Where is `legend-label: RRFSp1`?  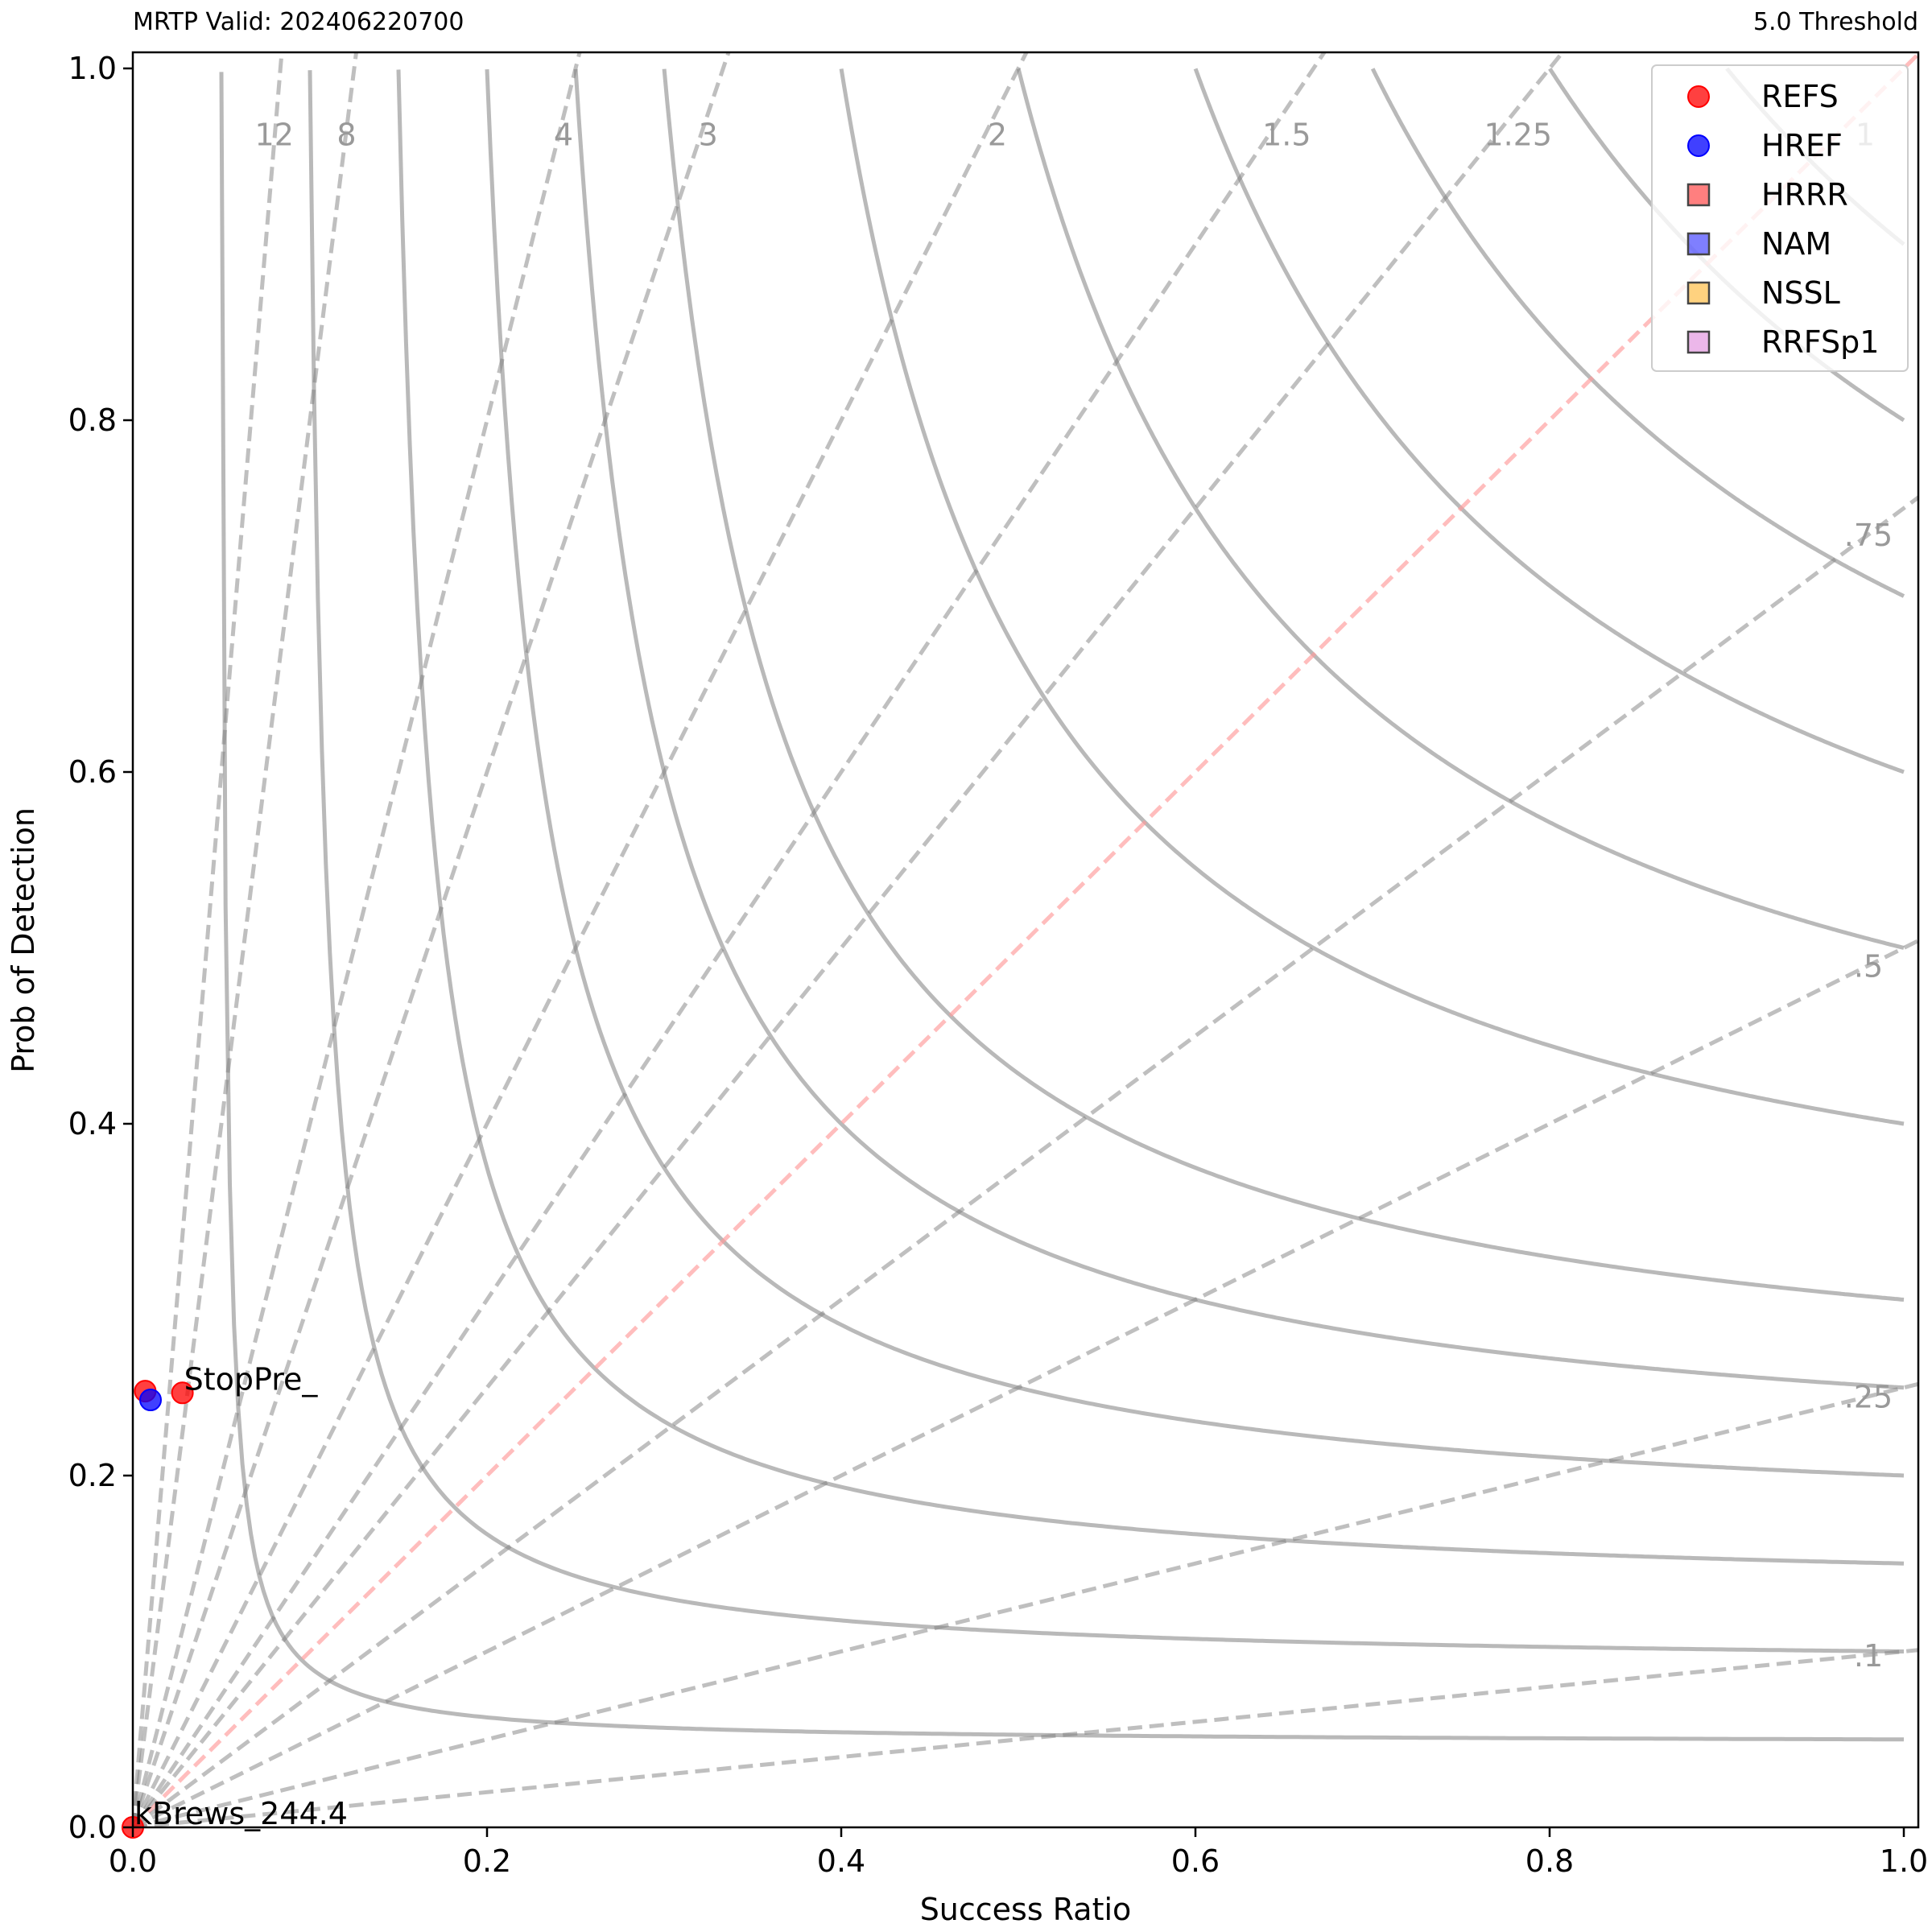
legend-label: RRFSp1 is located at coordinates (1820, 342).